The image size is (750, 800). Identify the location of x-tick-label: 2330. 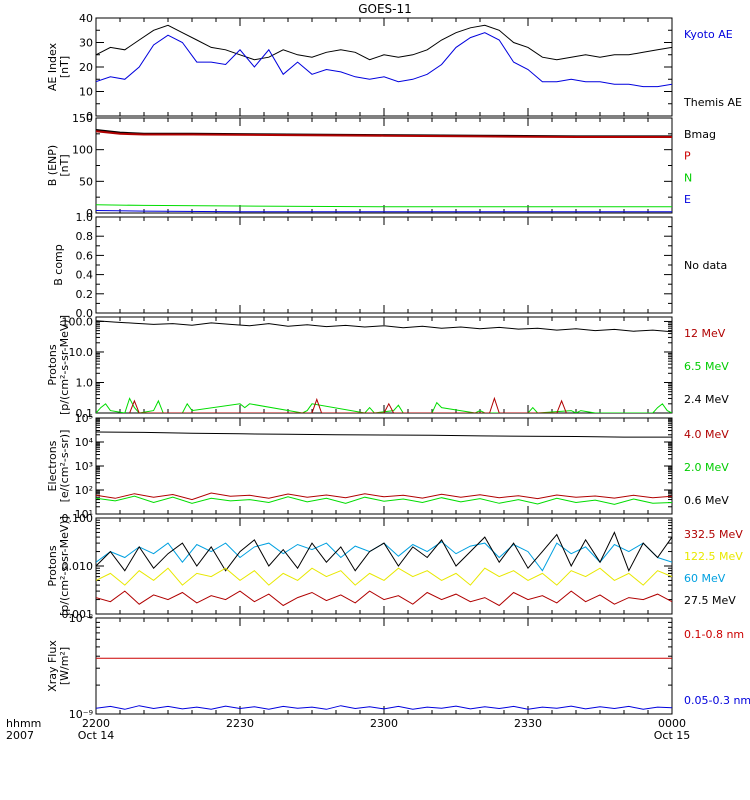
(528, 723).